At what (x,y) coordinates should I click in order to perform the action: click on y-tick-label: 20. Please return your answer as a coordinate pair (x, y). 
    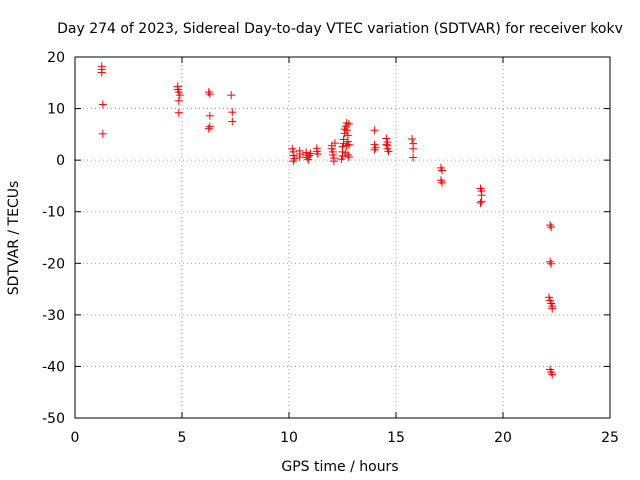
    Looking at the image, I should click on (56, 58).